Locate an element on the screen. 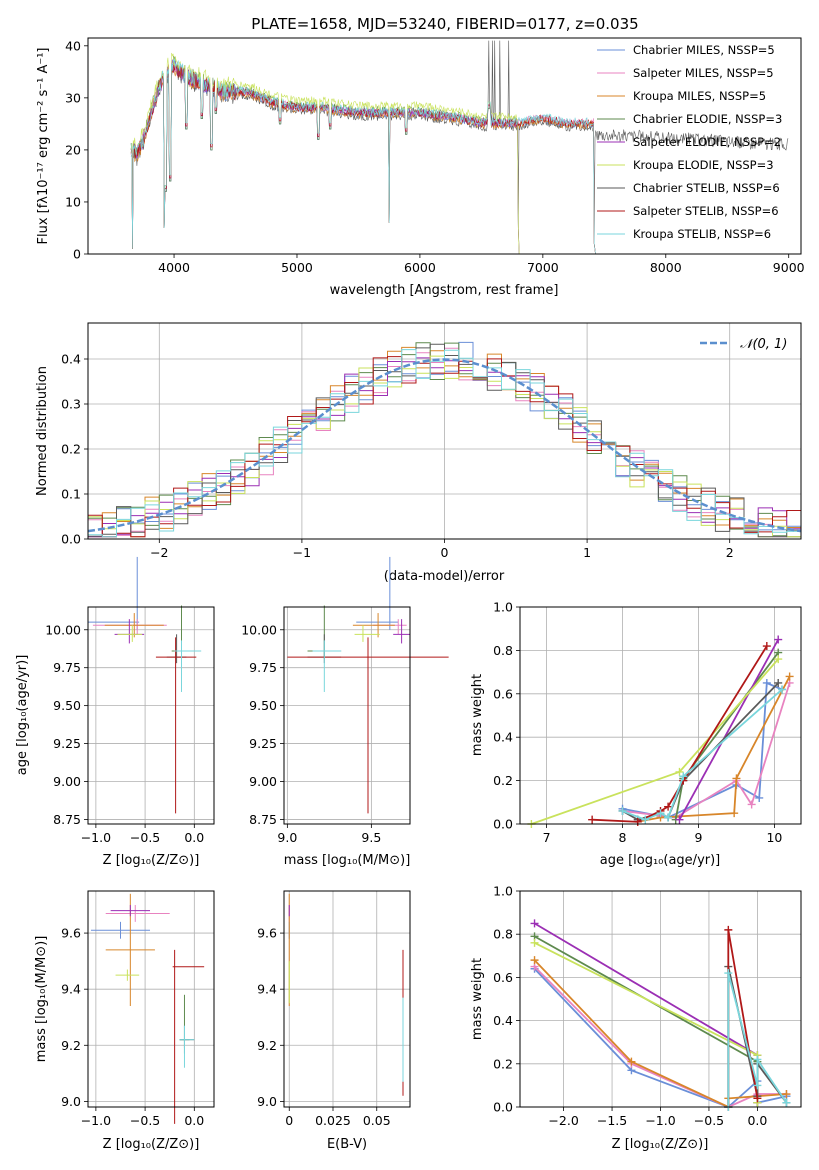 The width and height of the screenshot is (819, 1170). legend-entry: Chabrier ELODIE, NSSP=3 is located at coordinates (689, 119).